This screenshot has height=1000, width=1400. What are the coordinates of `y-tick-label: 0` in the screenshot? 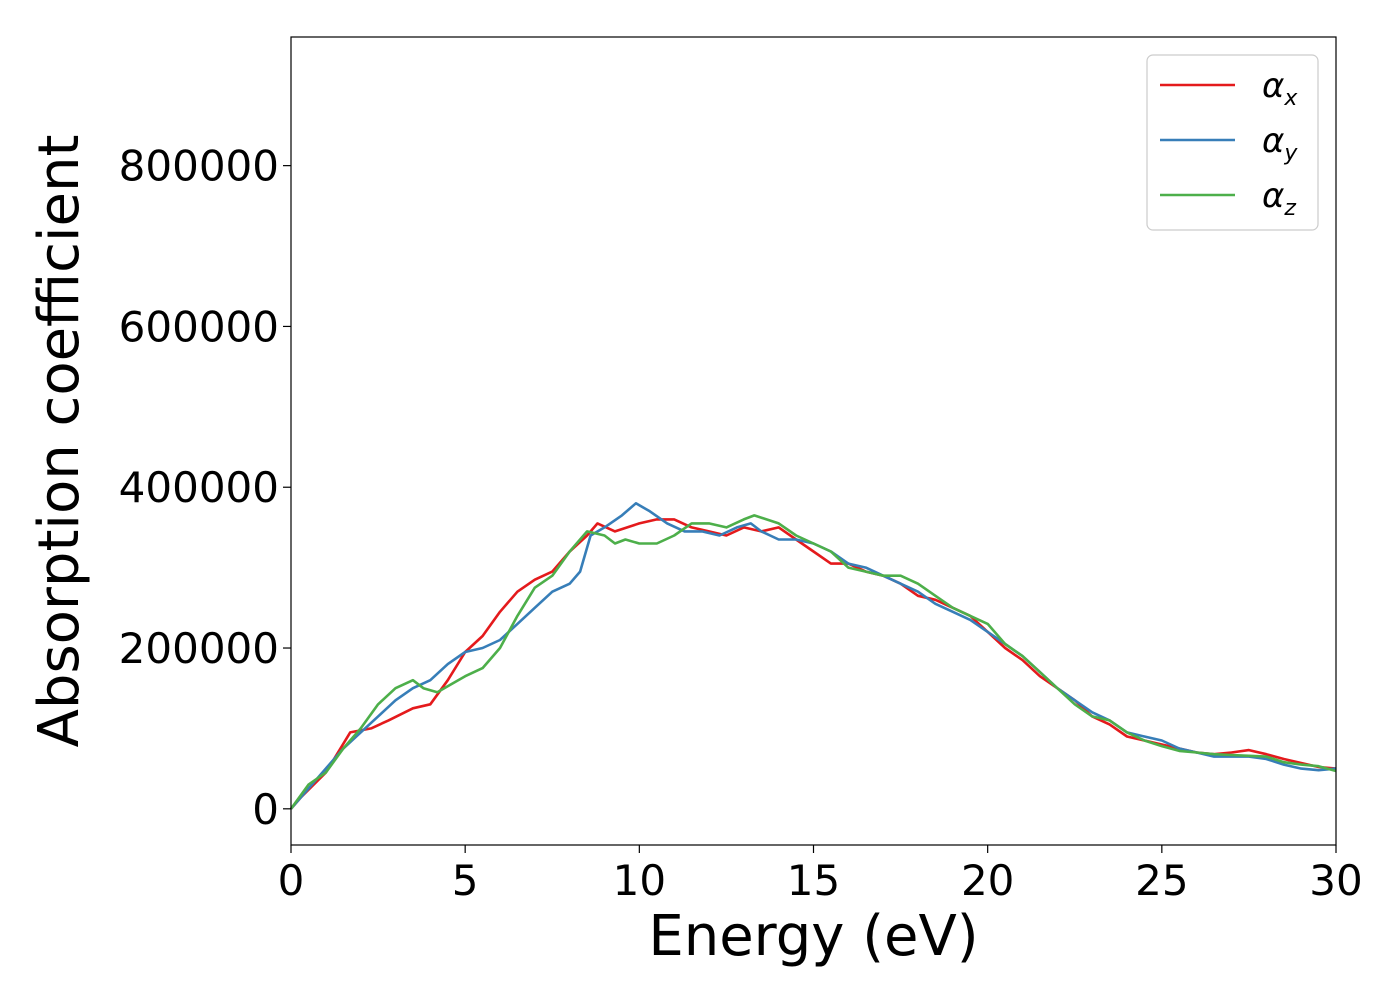 It's located at (265, 809).